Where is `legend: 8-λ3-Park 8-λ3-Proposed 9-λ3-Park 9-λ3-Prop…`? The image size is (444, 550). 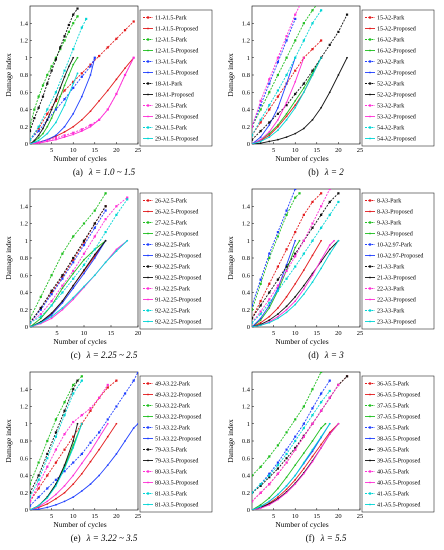 legend: 8-λ3-Park 8-λ3-Proposed 9-λ3-Park 9-λ3-Prop… is located at coordinates (398, 261).